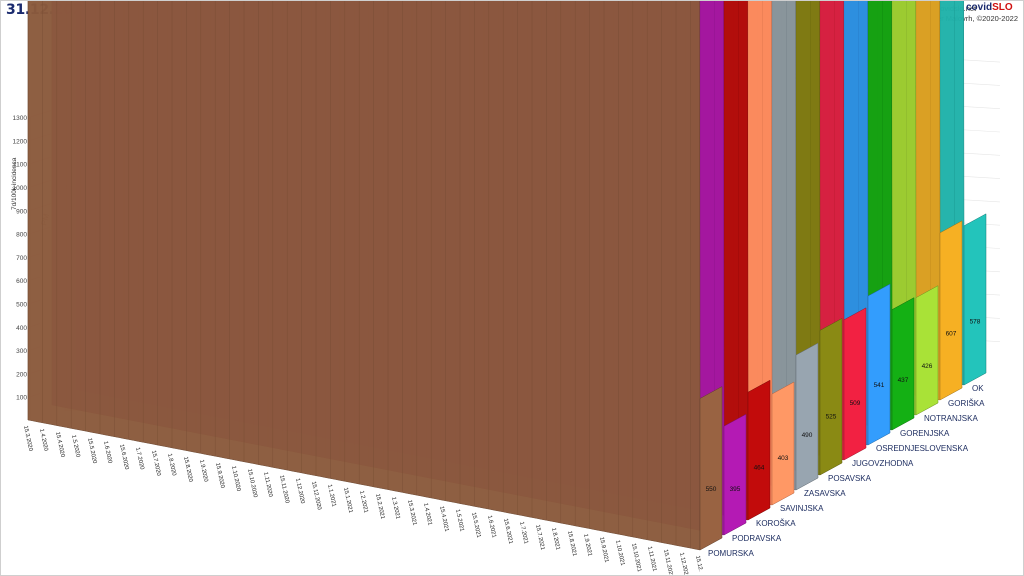  I want to click on credit-label: Peter Malovrh, ©2020-2022, so click(971, 18).